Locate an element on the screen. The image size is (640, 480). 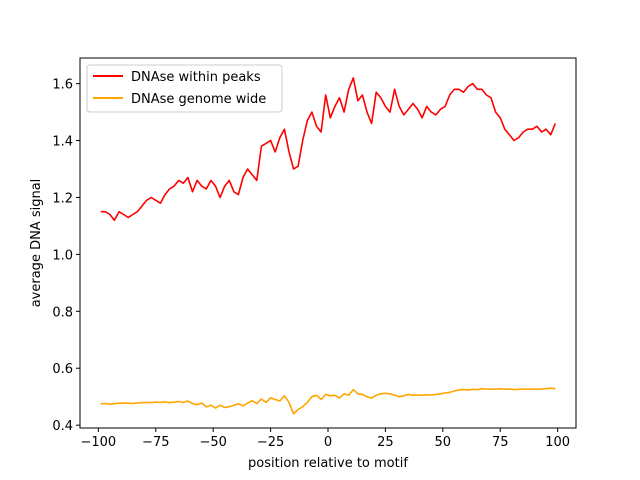
x-tick-label: 100 is located at coordinates (557, 442).